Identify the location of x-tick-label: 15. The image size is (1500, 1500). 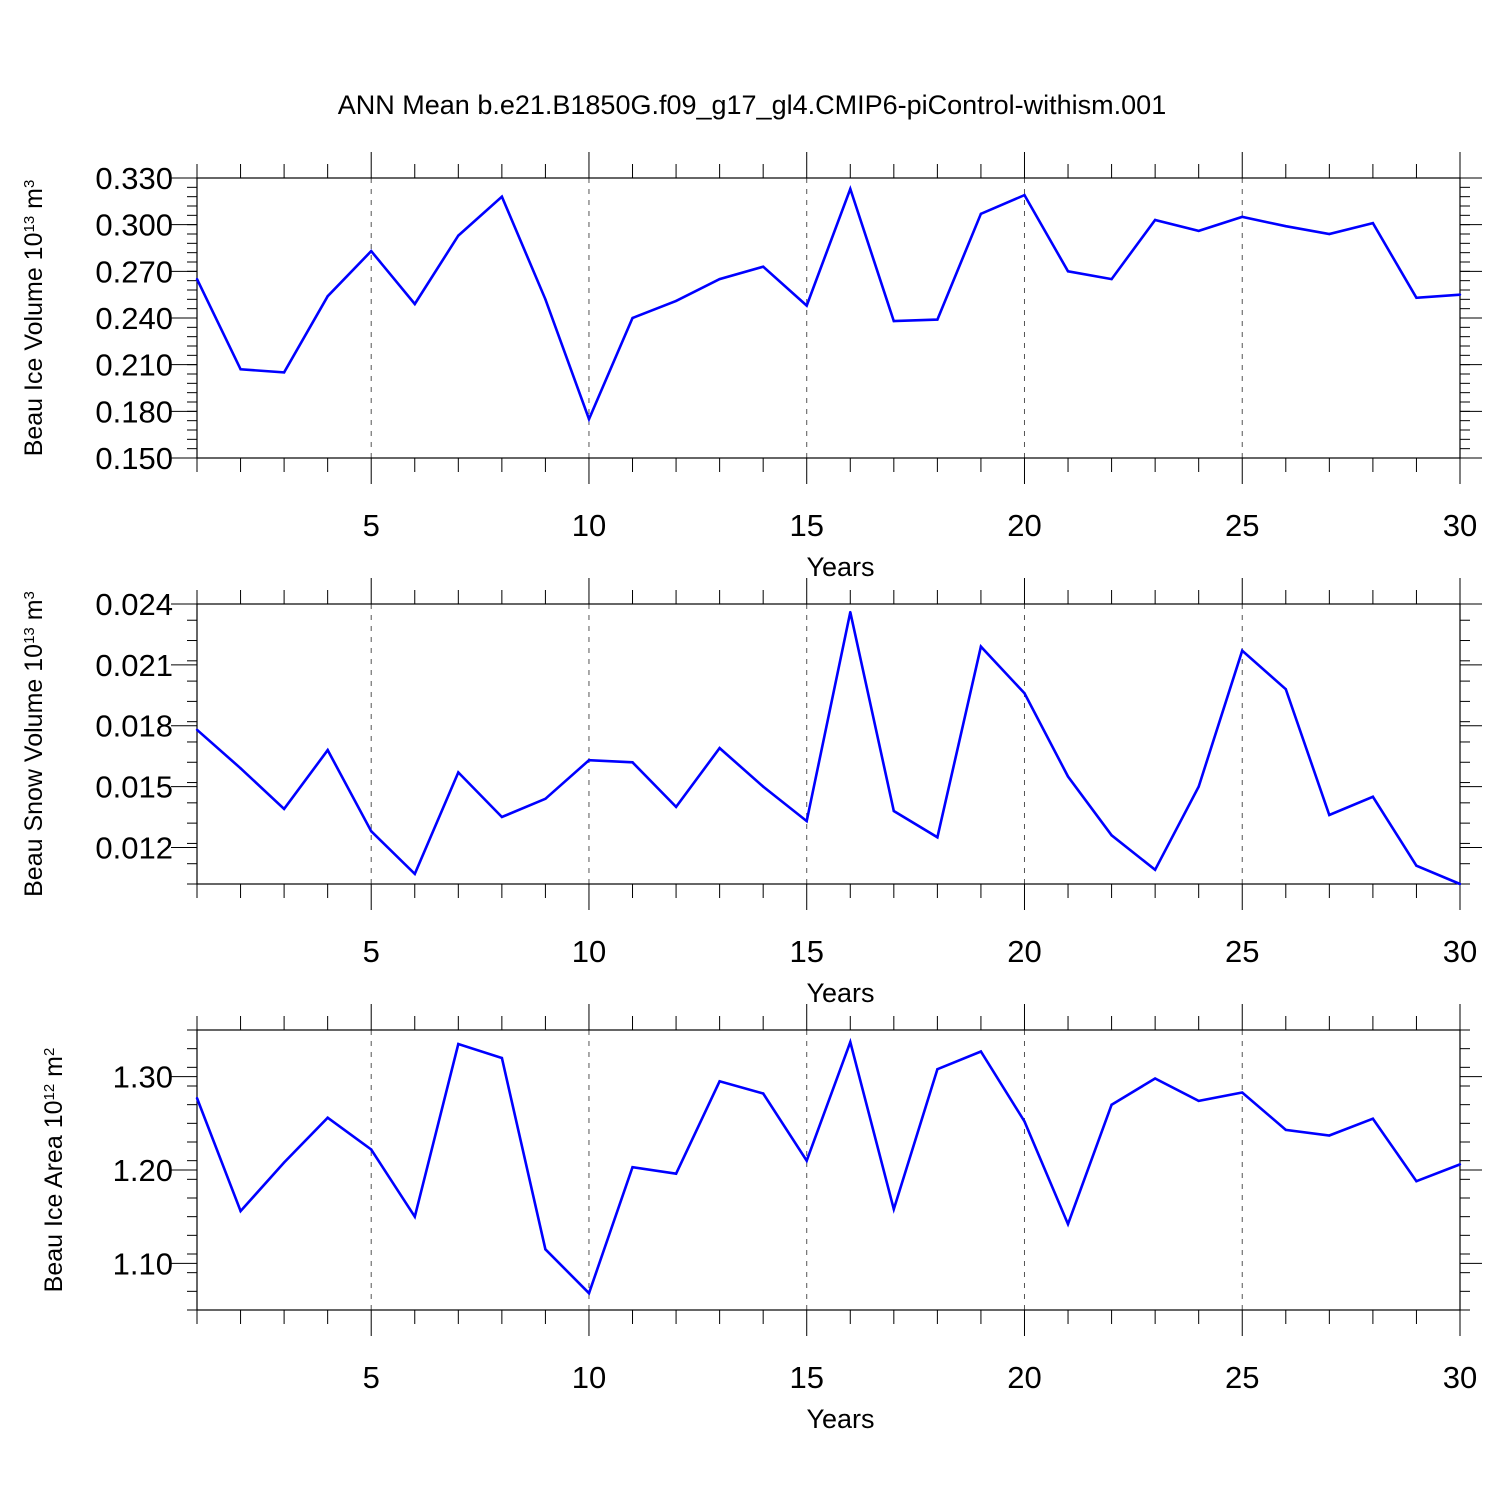
(806, 951).